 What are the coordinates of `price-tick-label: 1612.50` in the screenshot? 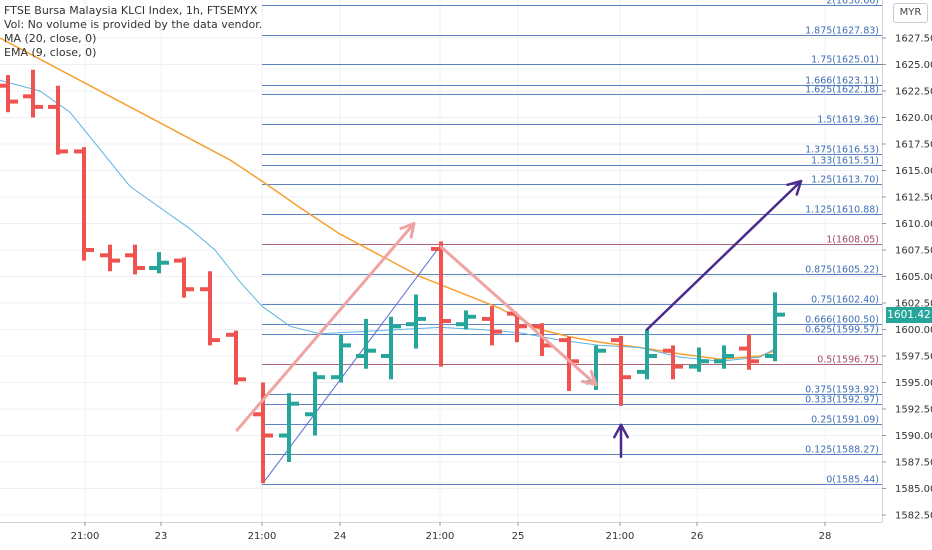 It's located at (913, 198).